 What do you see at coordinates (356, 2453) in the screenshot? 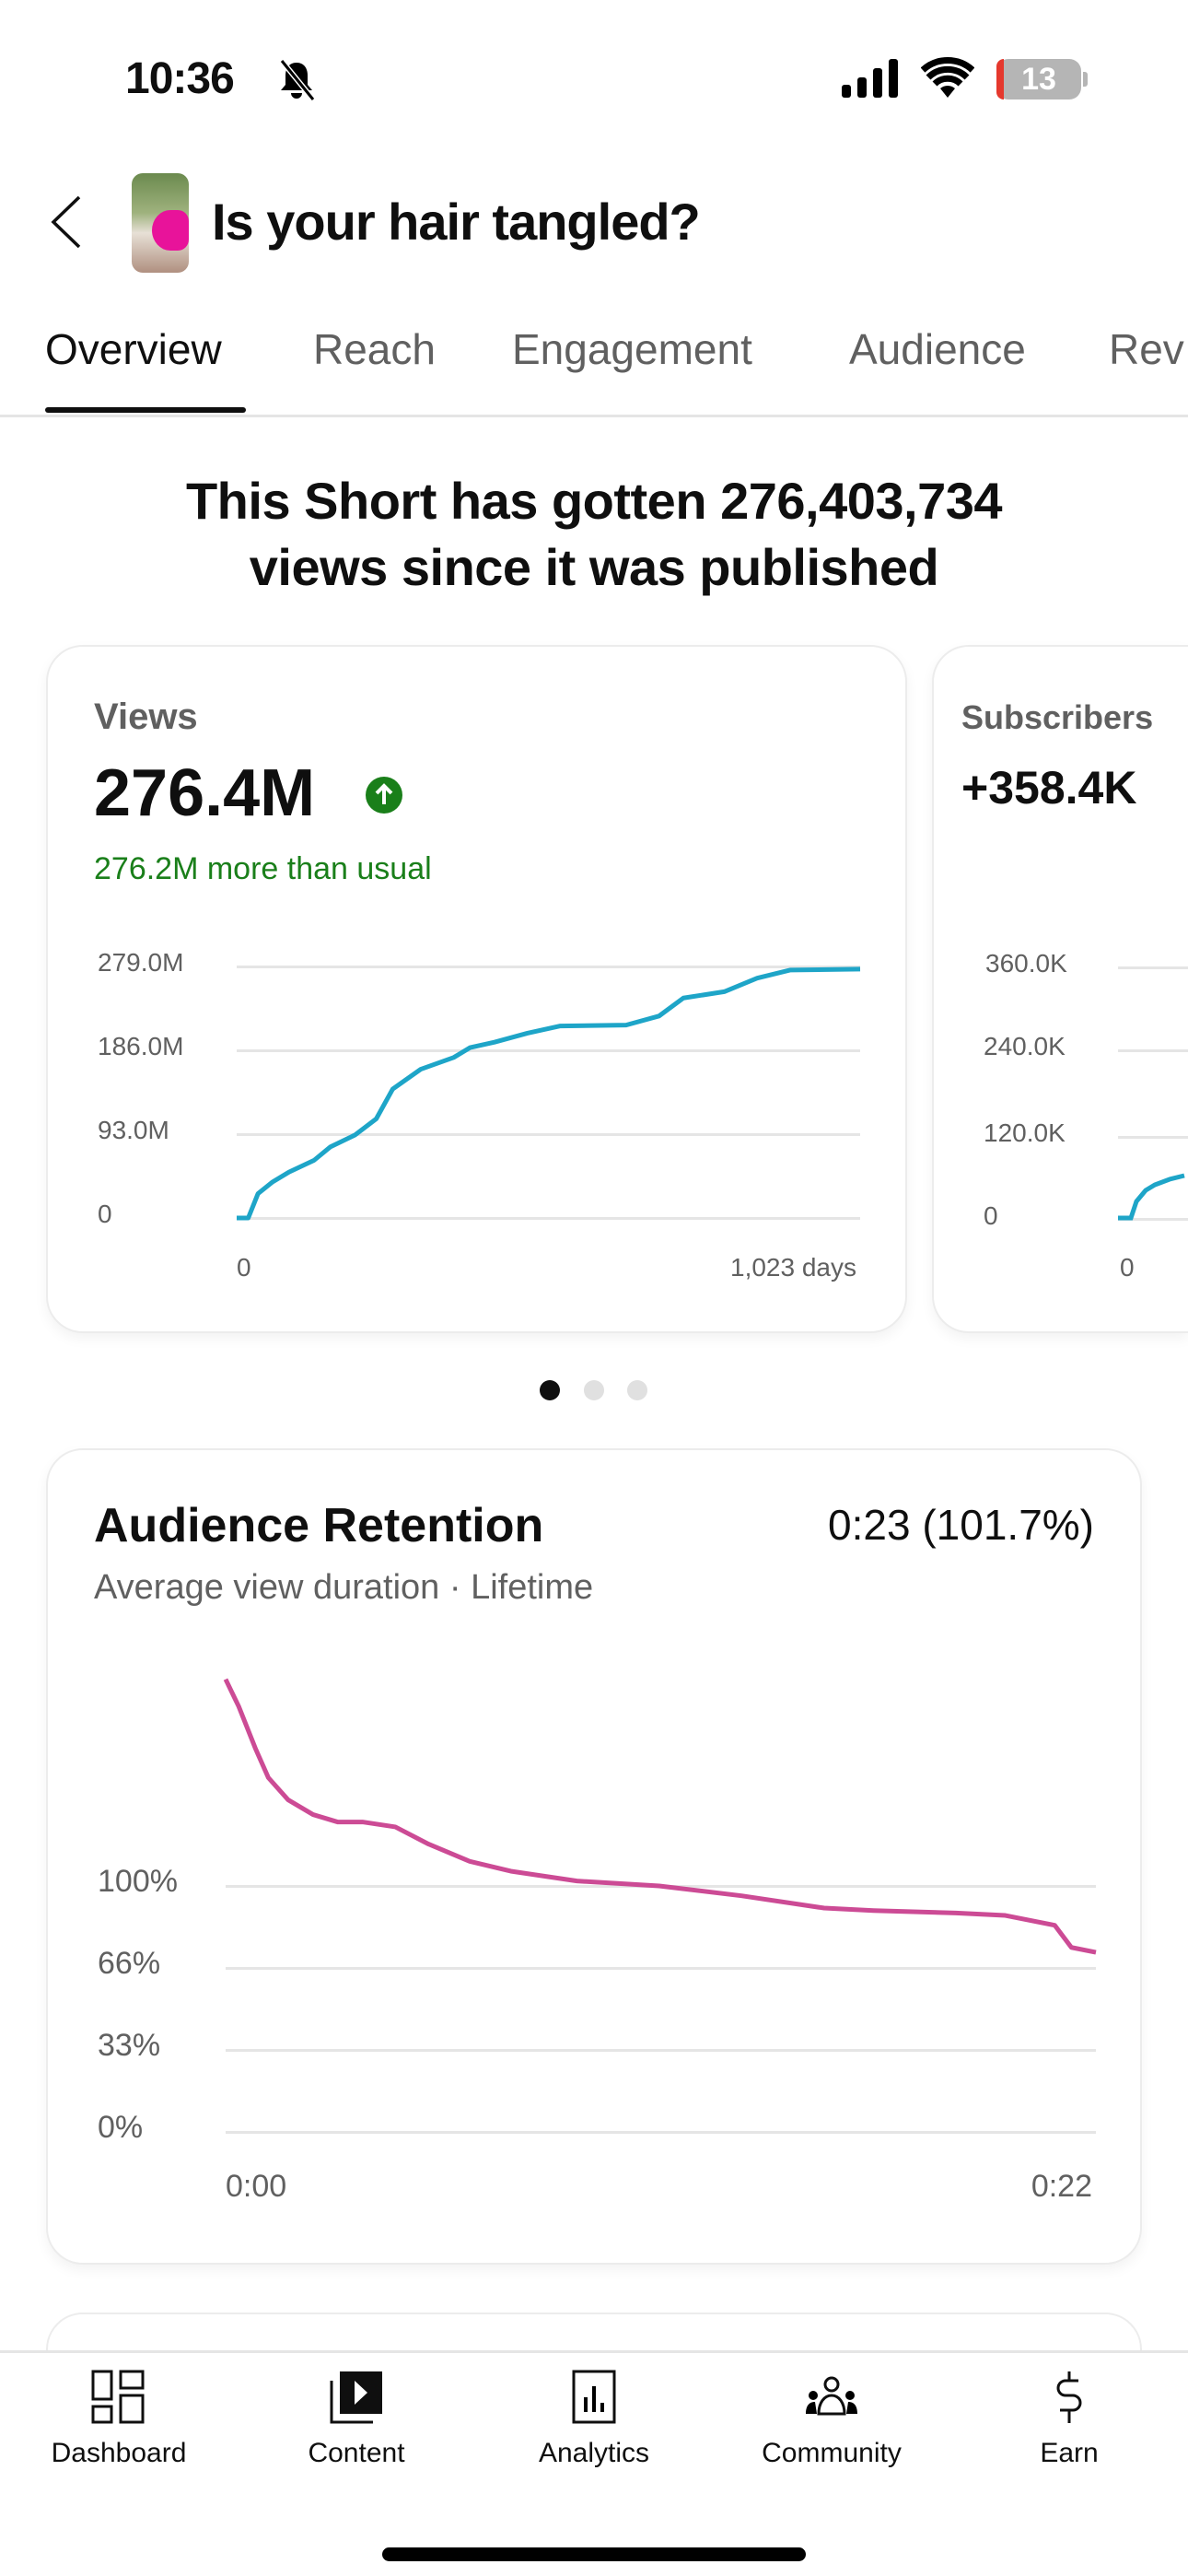
I see `nav-label: Content` at bounding box center [356, 2453].